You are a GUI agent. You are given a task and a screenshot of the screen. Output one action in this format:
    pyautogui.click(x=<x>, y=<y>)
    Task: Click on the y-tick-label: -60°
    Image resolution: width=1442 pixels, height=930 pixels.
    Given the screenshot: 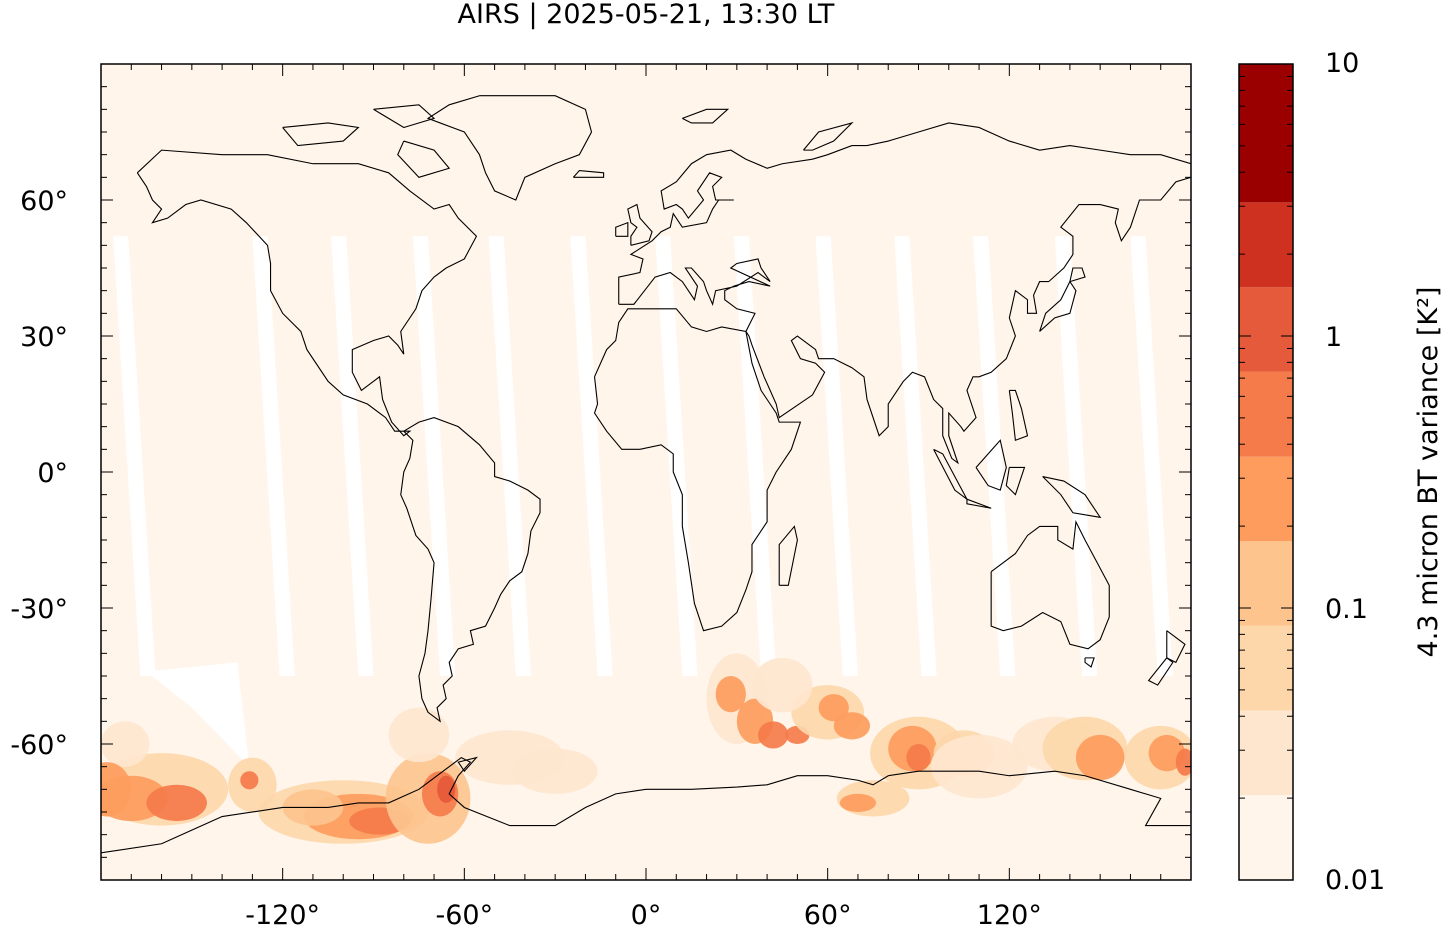 What is the action you would take?
    pyautogui.click(x=39, y=745)
    